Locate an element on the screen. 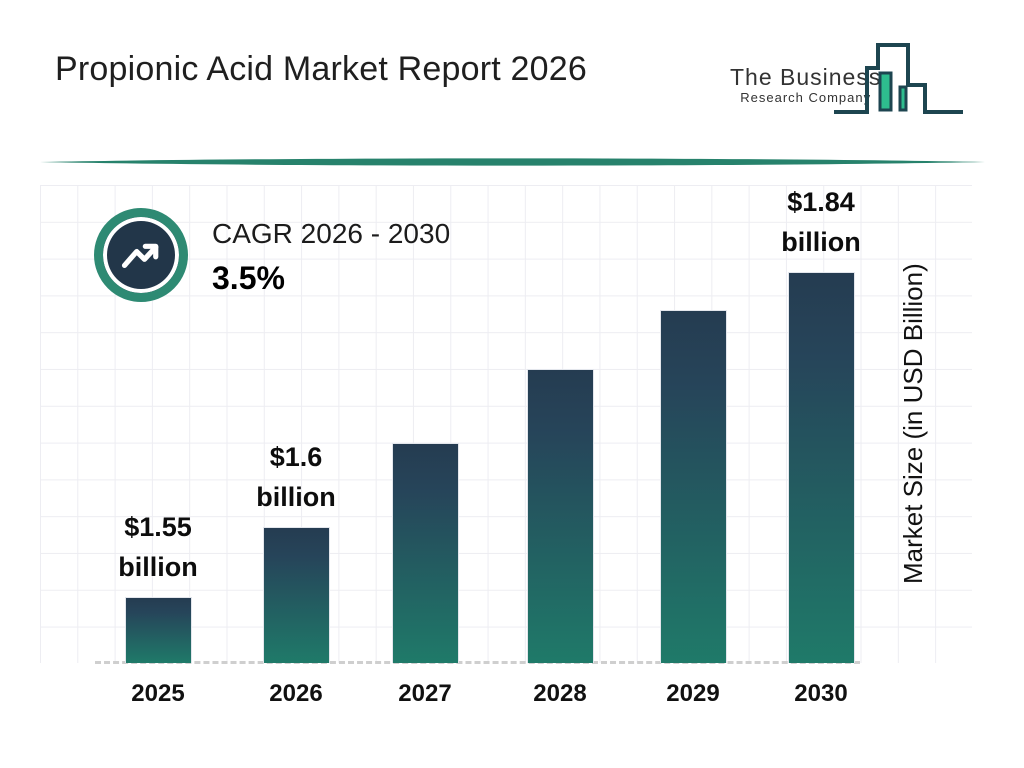 The image size is (1024, 768). bar-2027 is located at coordinates (425, 553).